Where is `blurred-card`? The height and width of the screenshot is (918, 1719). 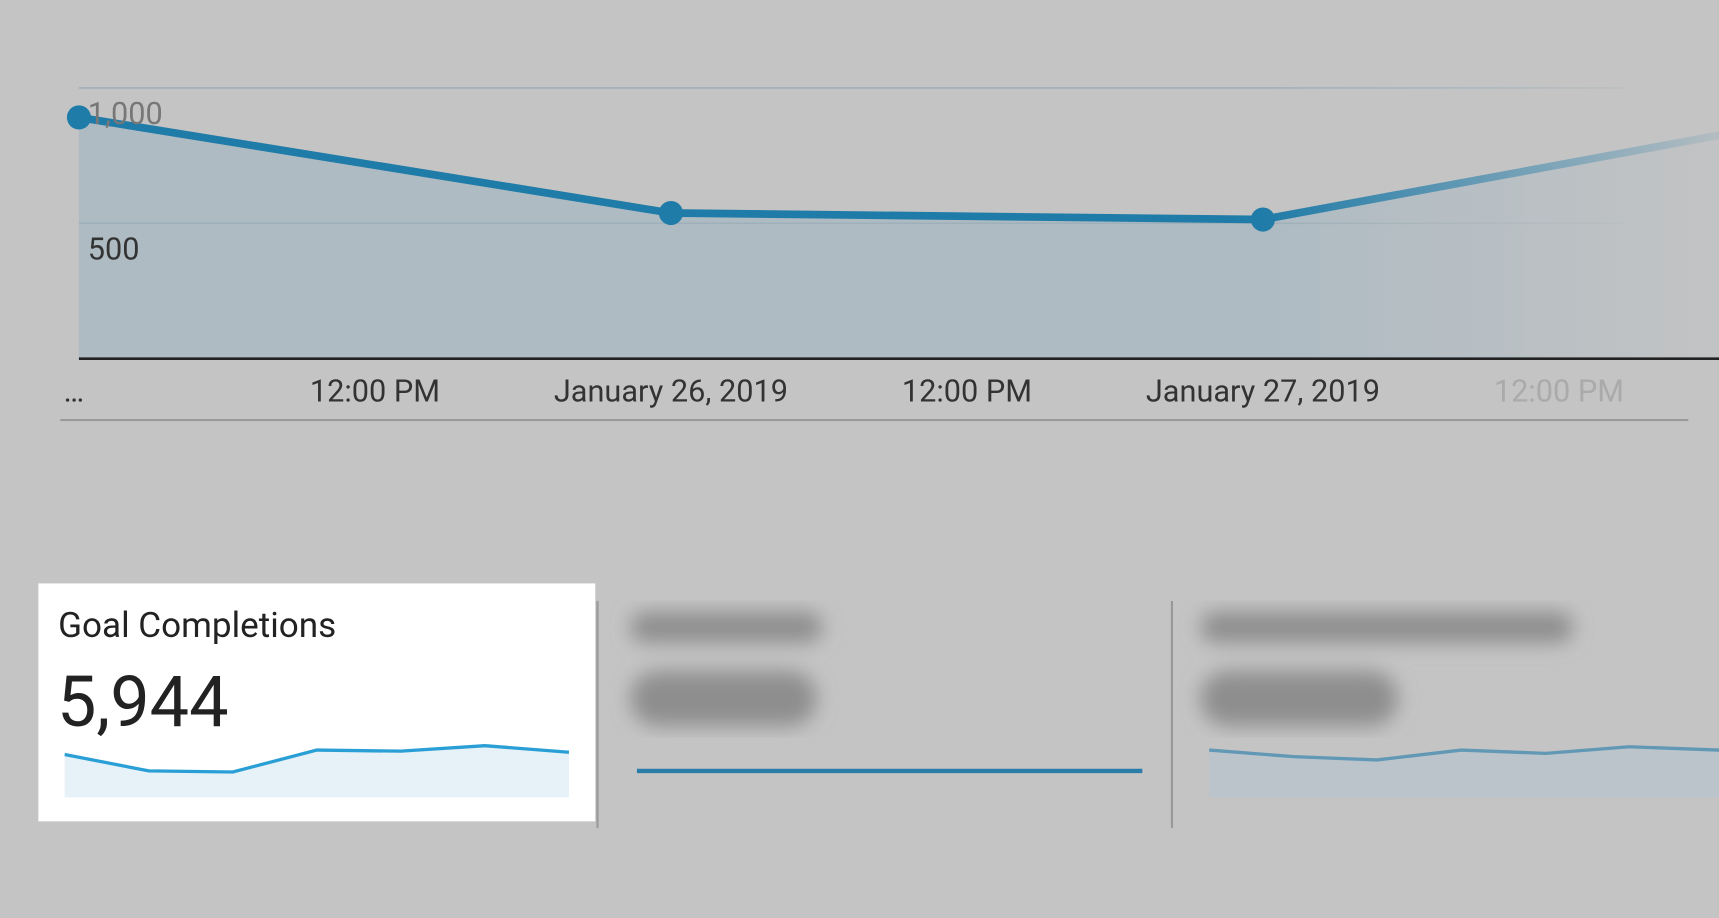 blurred-card is located at coordinates (1102, 668).